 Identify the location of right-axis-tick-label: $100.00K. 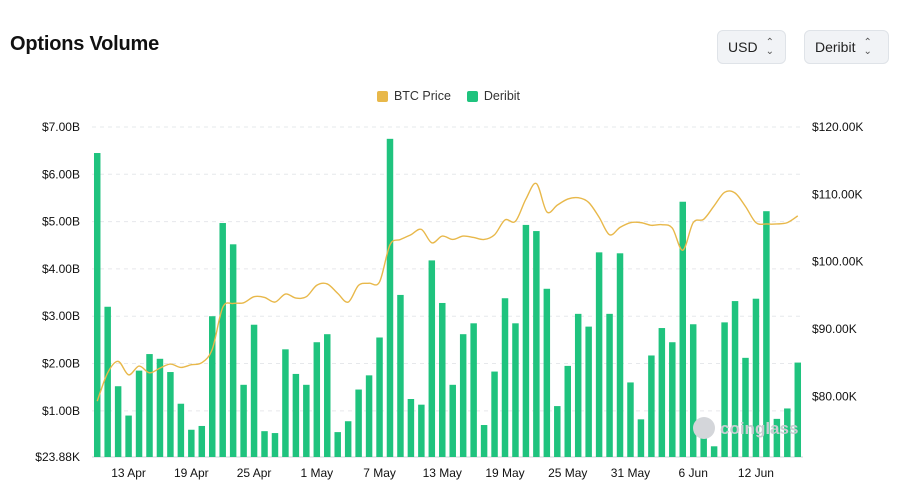
(837, 262).